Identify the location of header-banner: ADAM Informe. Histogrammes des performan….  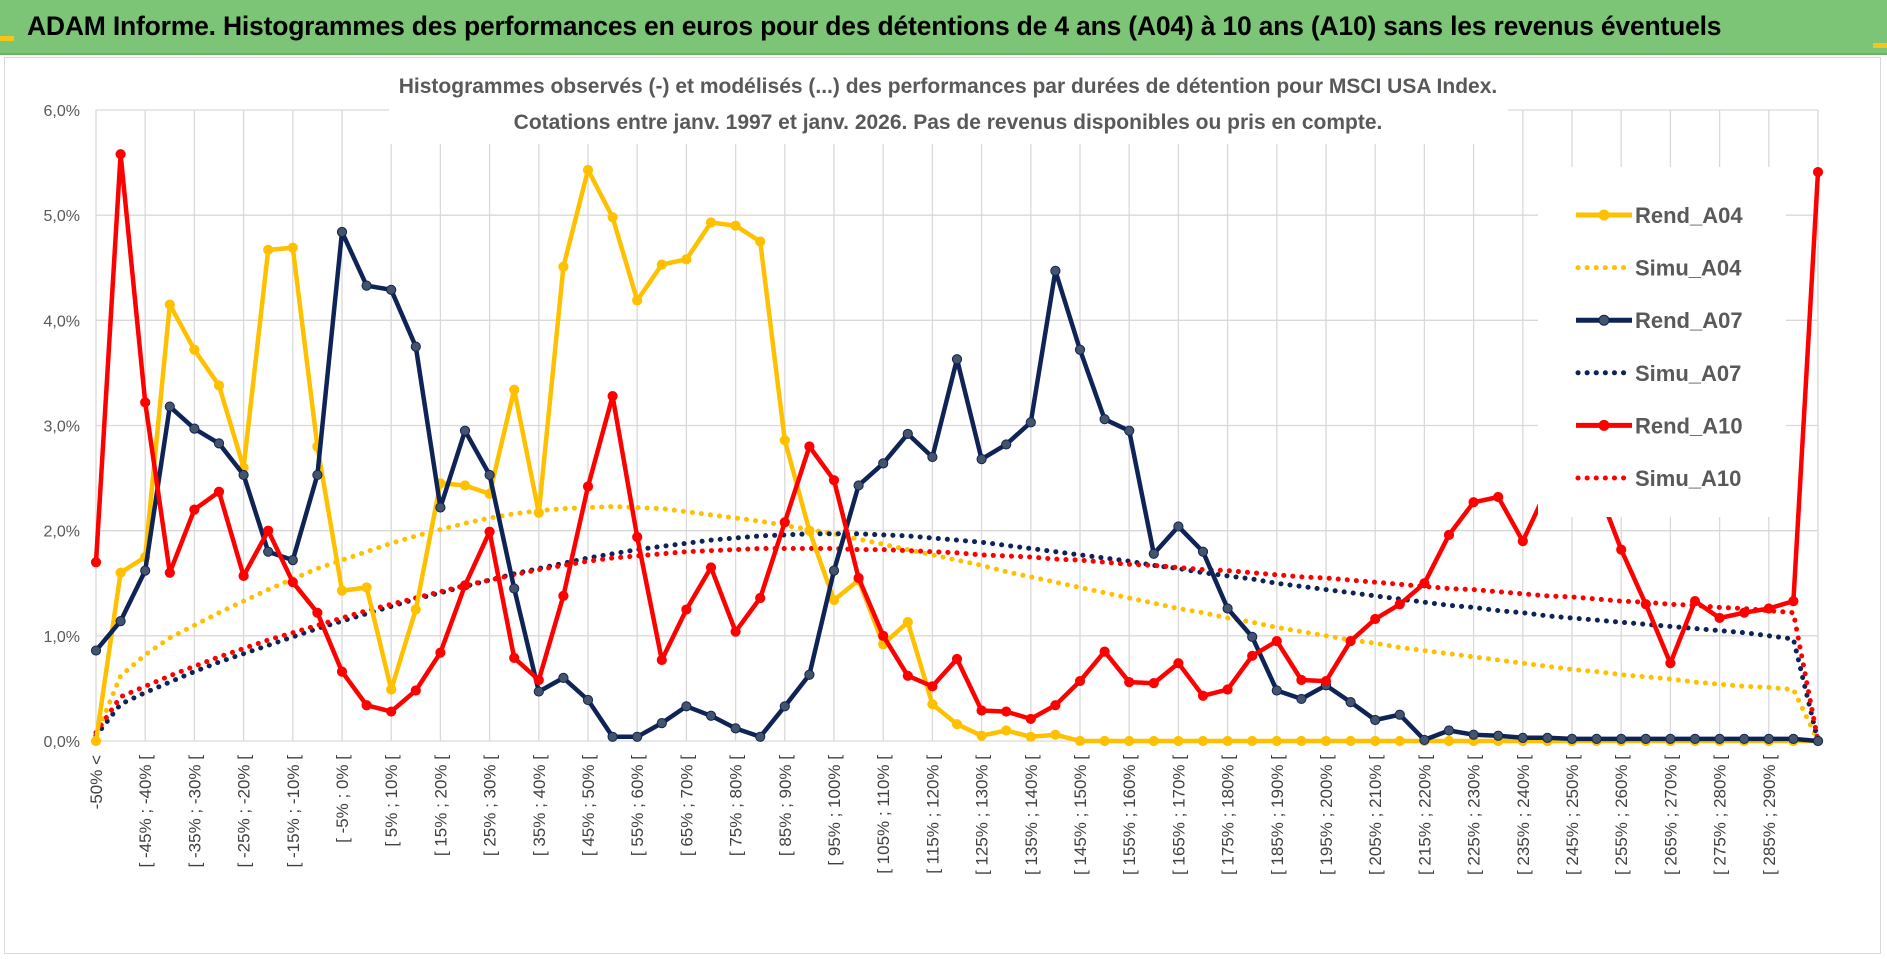
(943, 27).